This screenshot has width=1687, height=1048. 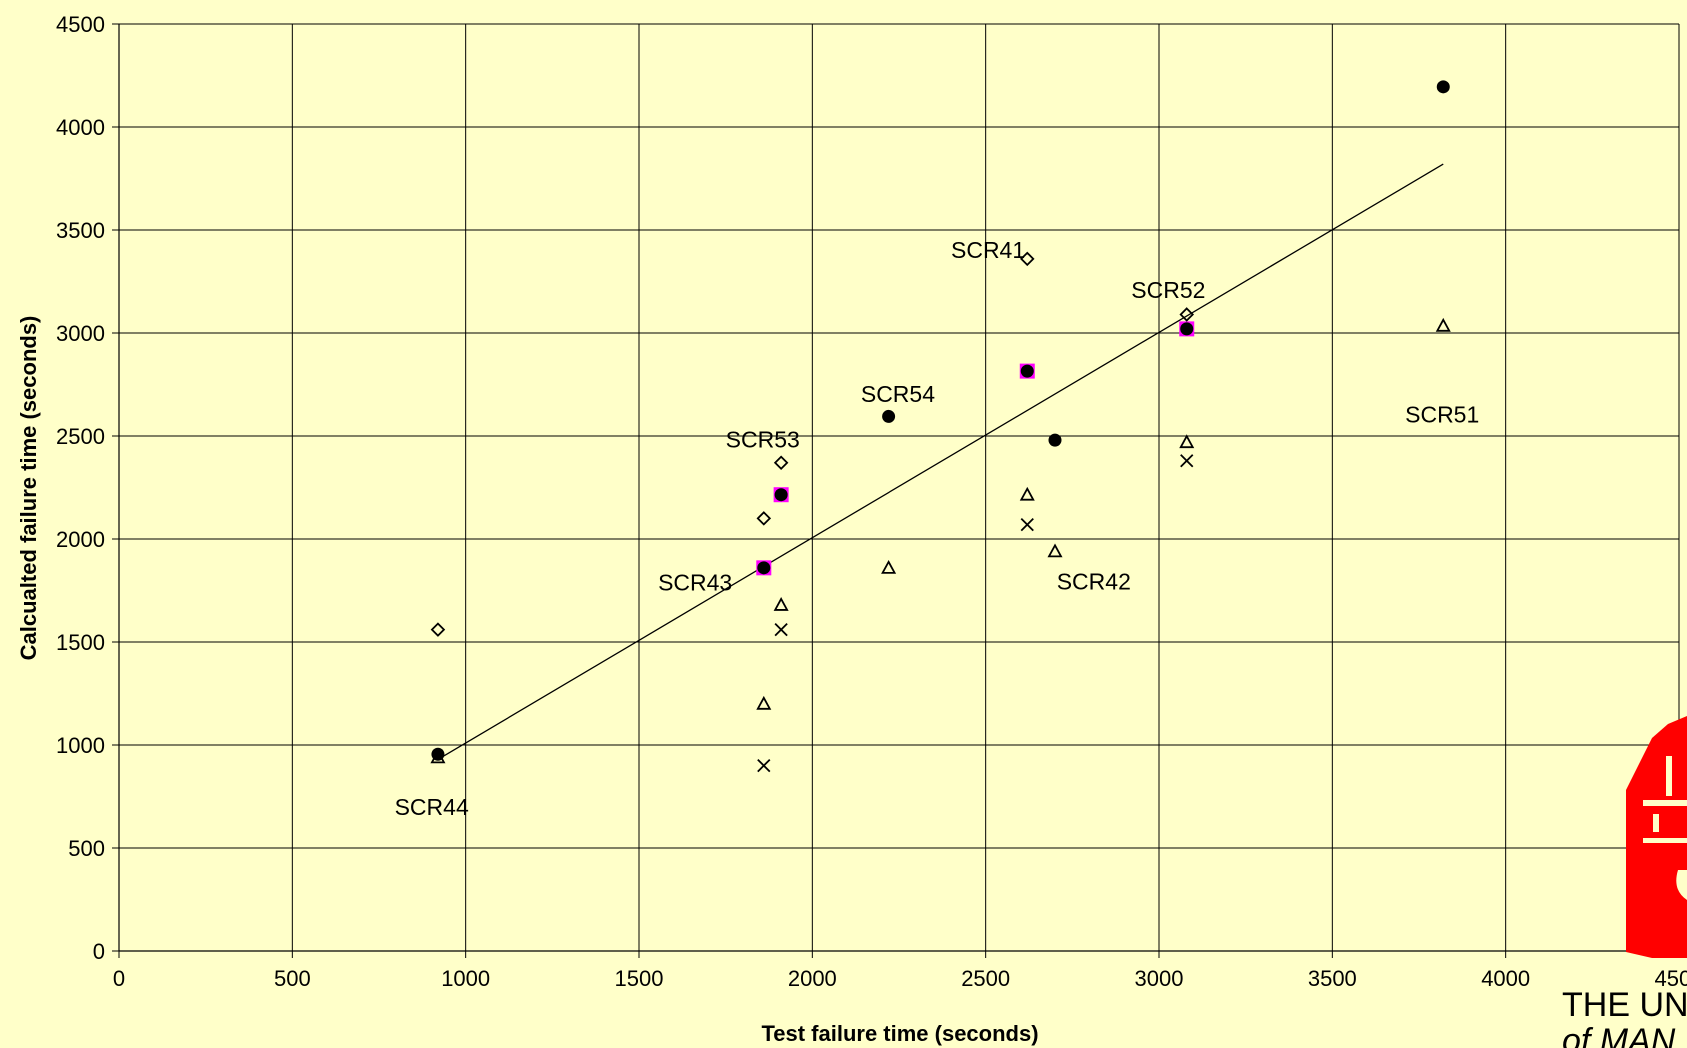 I want to click on y-tick-label: 500, so click(x=86, y=848).